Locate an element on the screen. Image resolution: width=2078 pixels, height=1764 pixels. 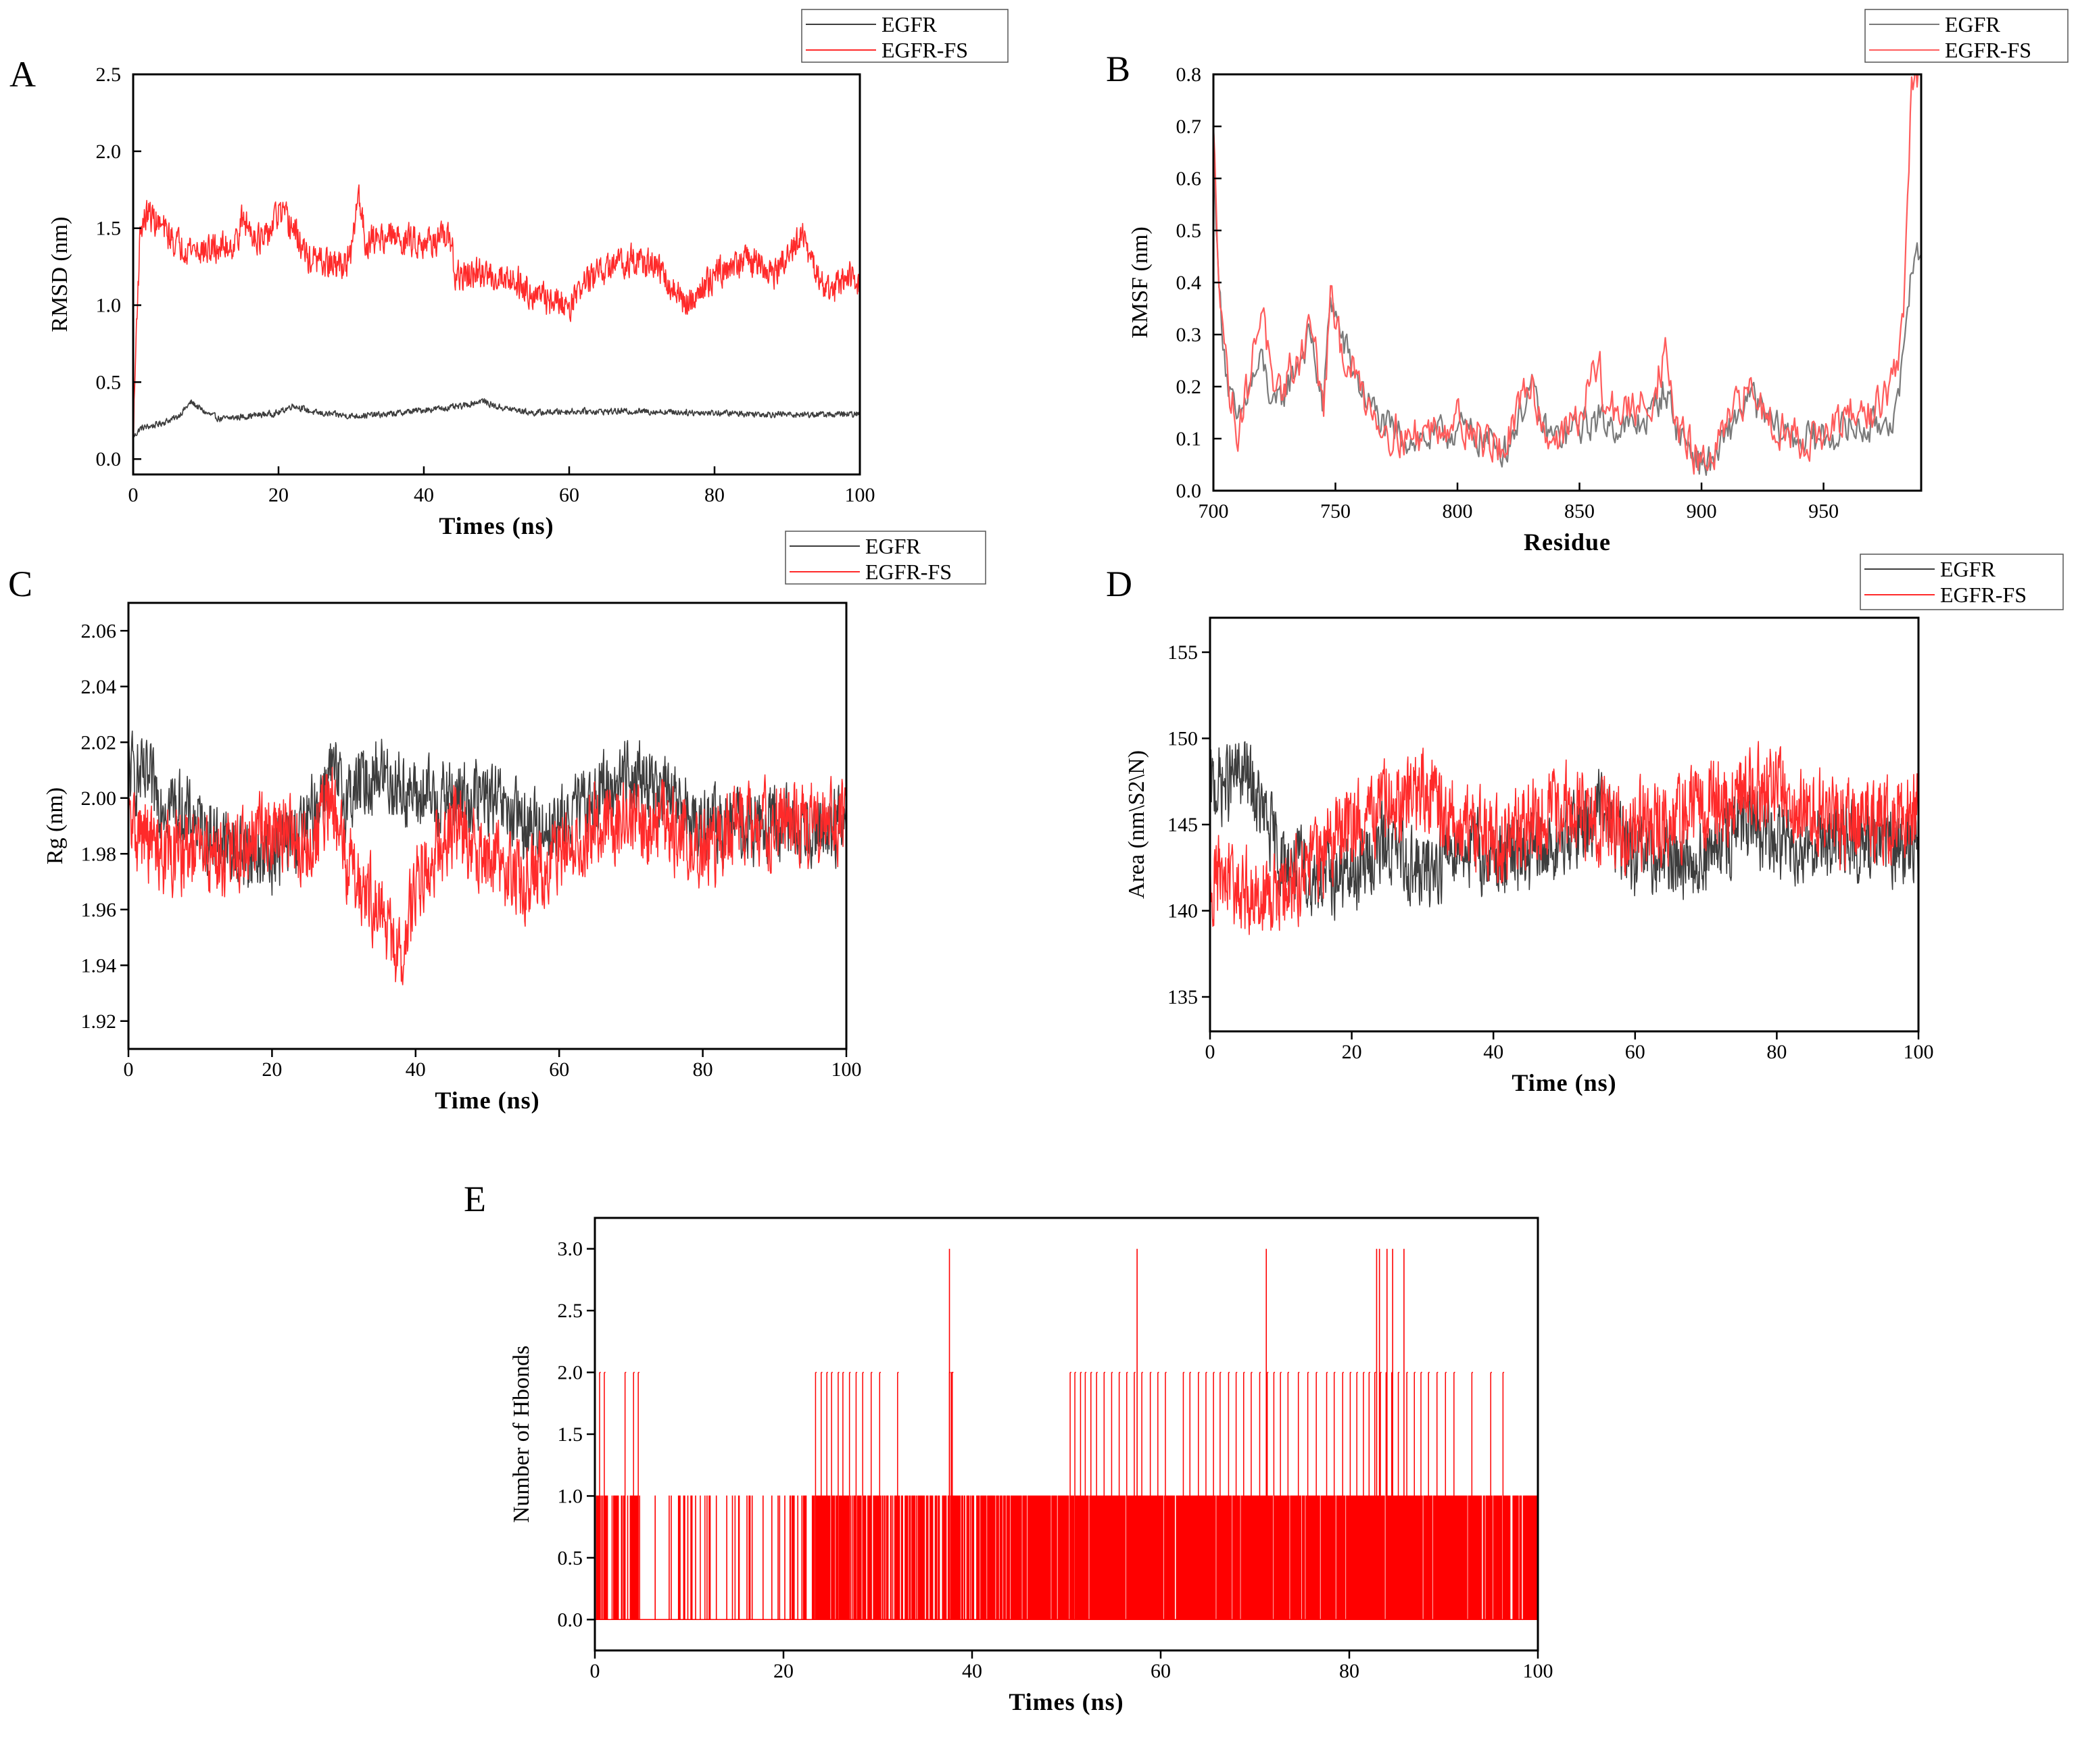
hbond-signal is located at coordinates (1066, 1557).